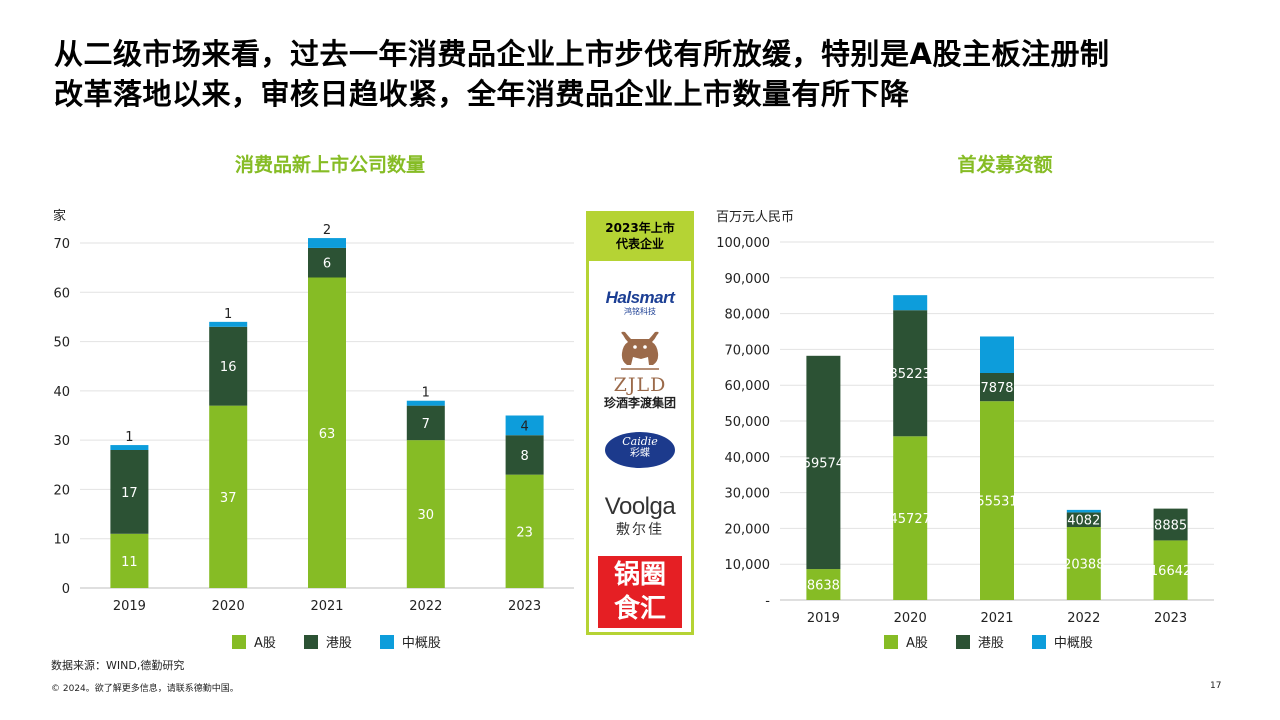 The height and width of the screenshot is (720, 1280). Describe the element at coordinates (59, 216) in the screenshot. I see `y-axis-unit-label: 家` at that location.